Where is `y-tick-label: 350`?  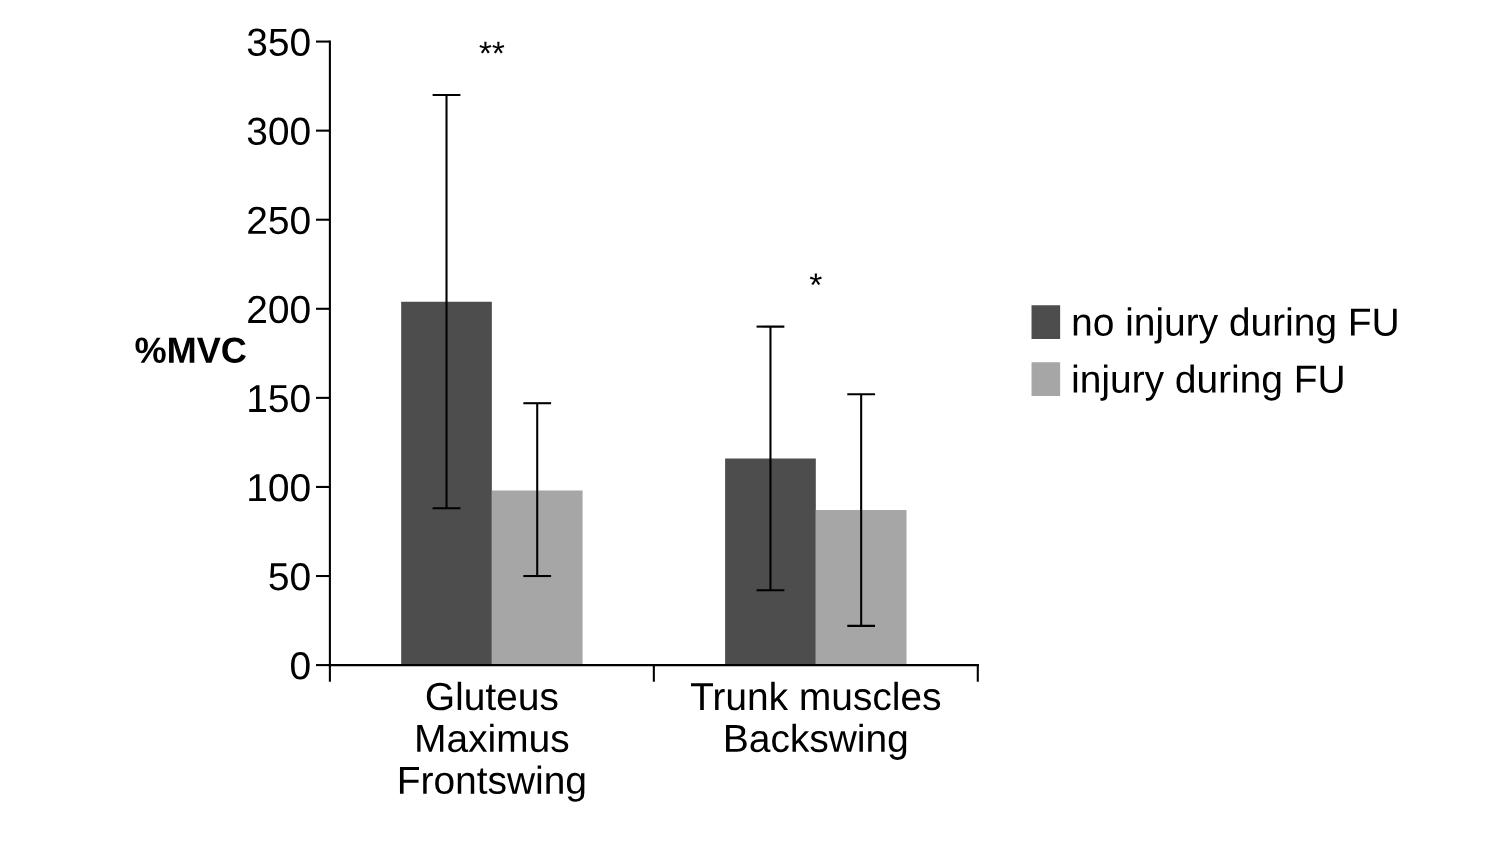
y-tick-label: 350 is located at coordinates (278, 42).